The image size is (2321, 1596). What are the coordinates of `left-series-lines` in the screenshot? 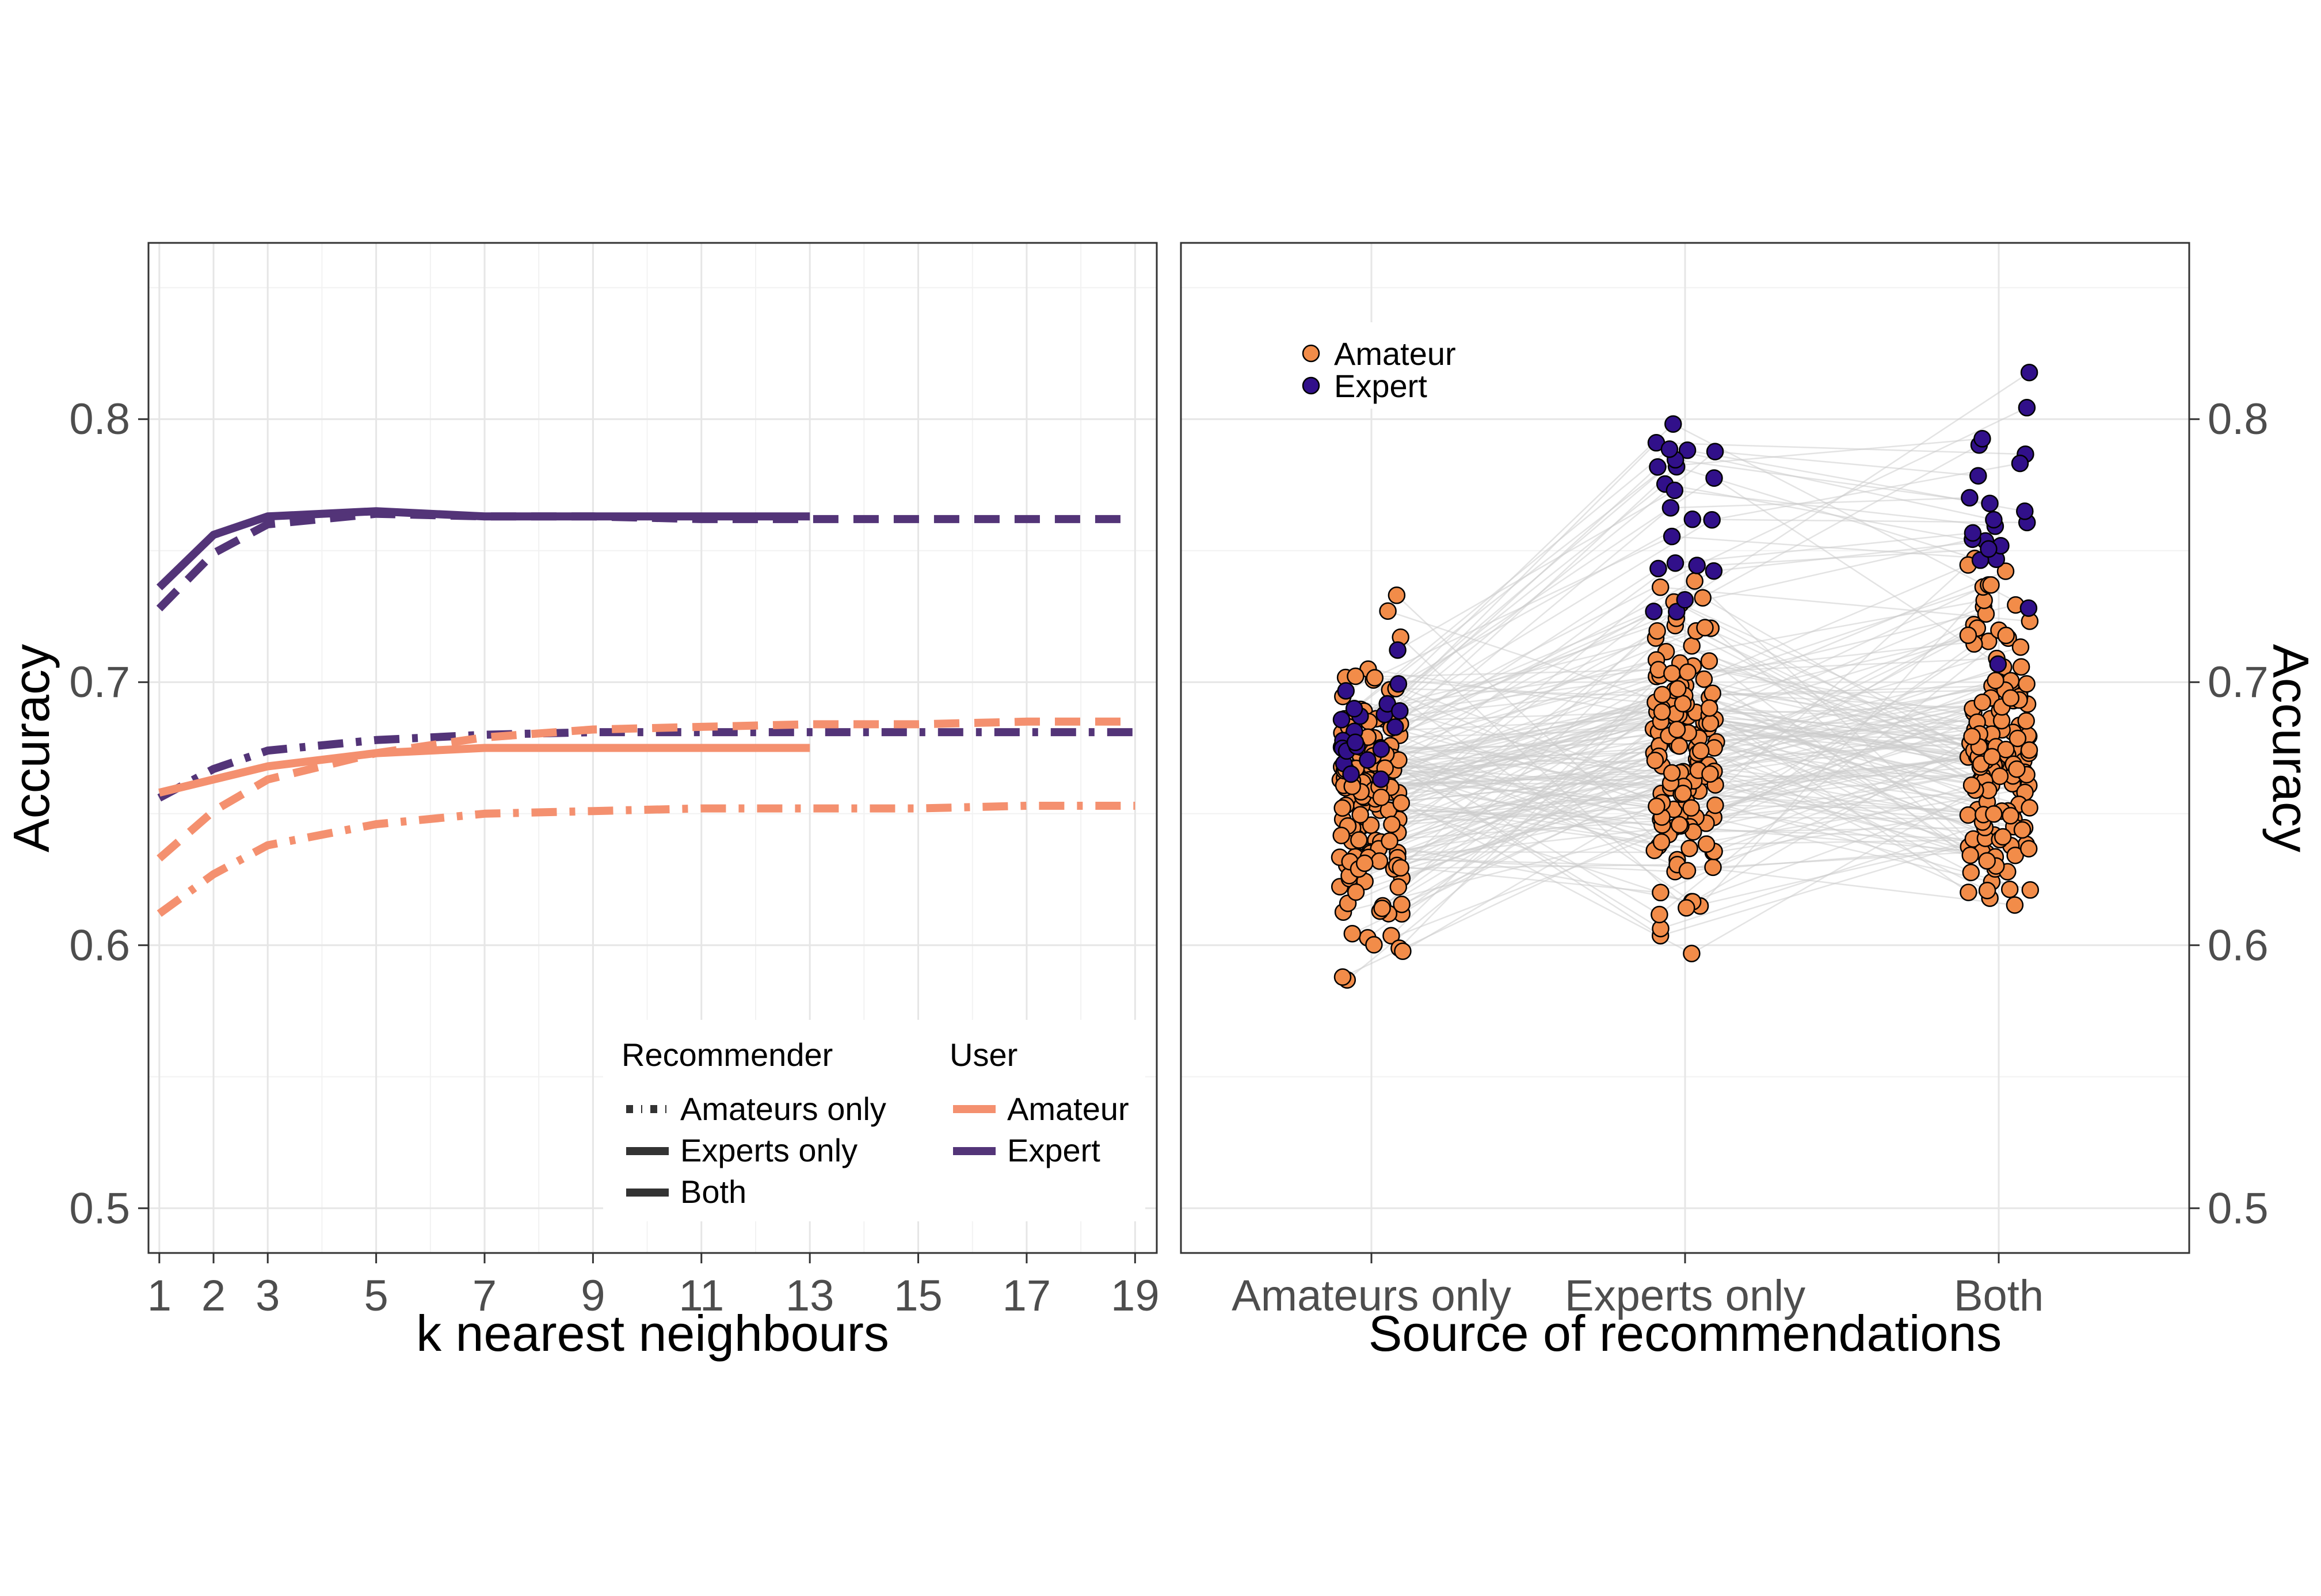 It's located at (646, 712).